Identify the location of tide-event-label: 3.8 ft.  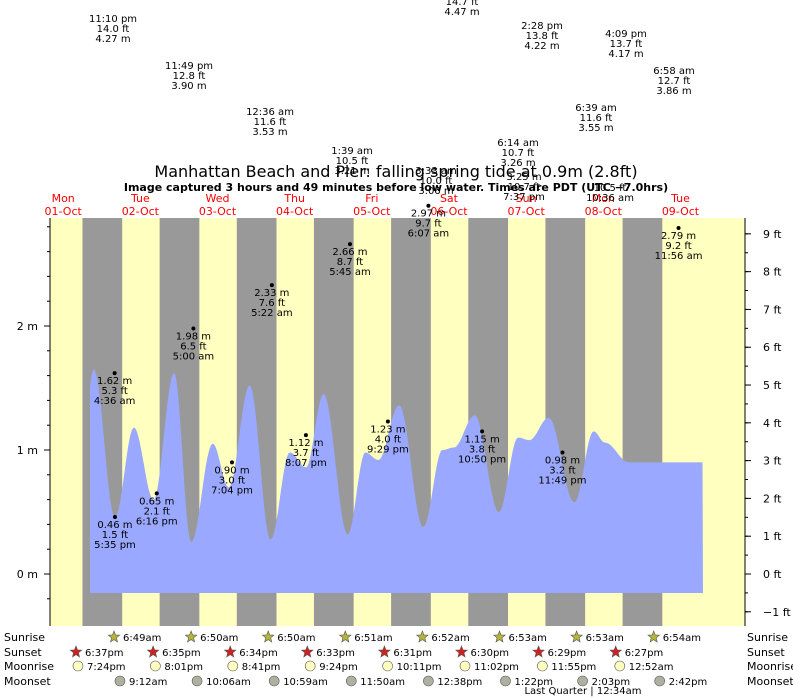
(482, 449).